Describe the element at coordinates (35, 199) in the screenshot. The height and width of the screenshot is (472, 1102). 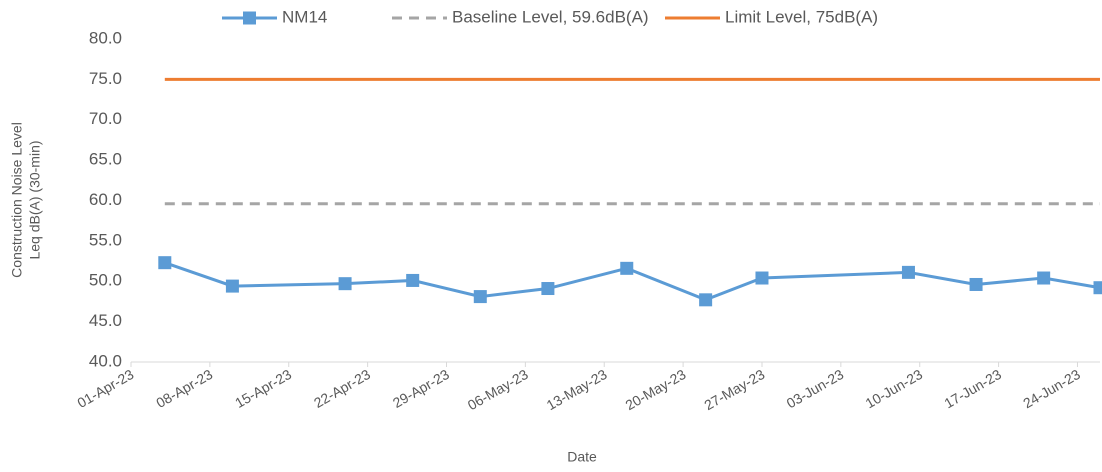
I see `y-axis-label: Leq dB(A) (30-min)` at that location.